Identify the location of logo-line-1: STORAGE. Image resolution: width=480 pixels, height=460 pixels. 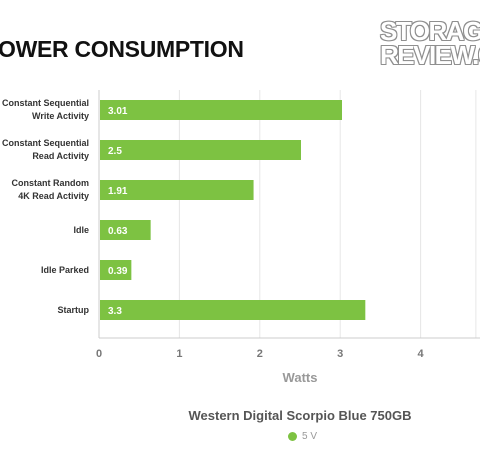
(430, 31).